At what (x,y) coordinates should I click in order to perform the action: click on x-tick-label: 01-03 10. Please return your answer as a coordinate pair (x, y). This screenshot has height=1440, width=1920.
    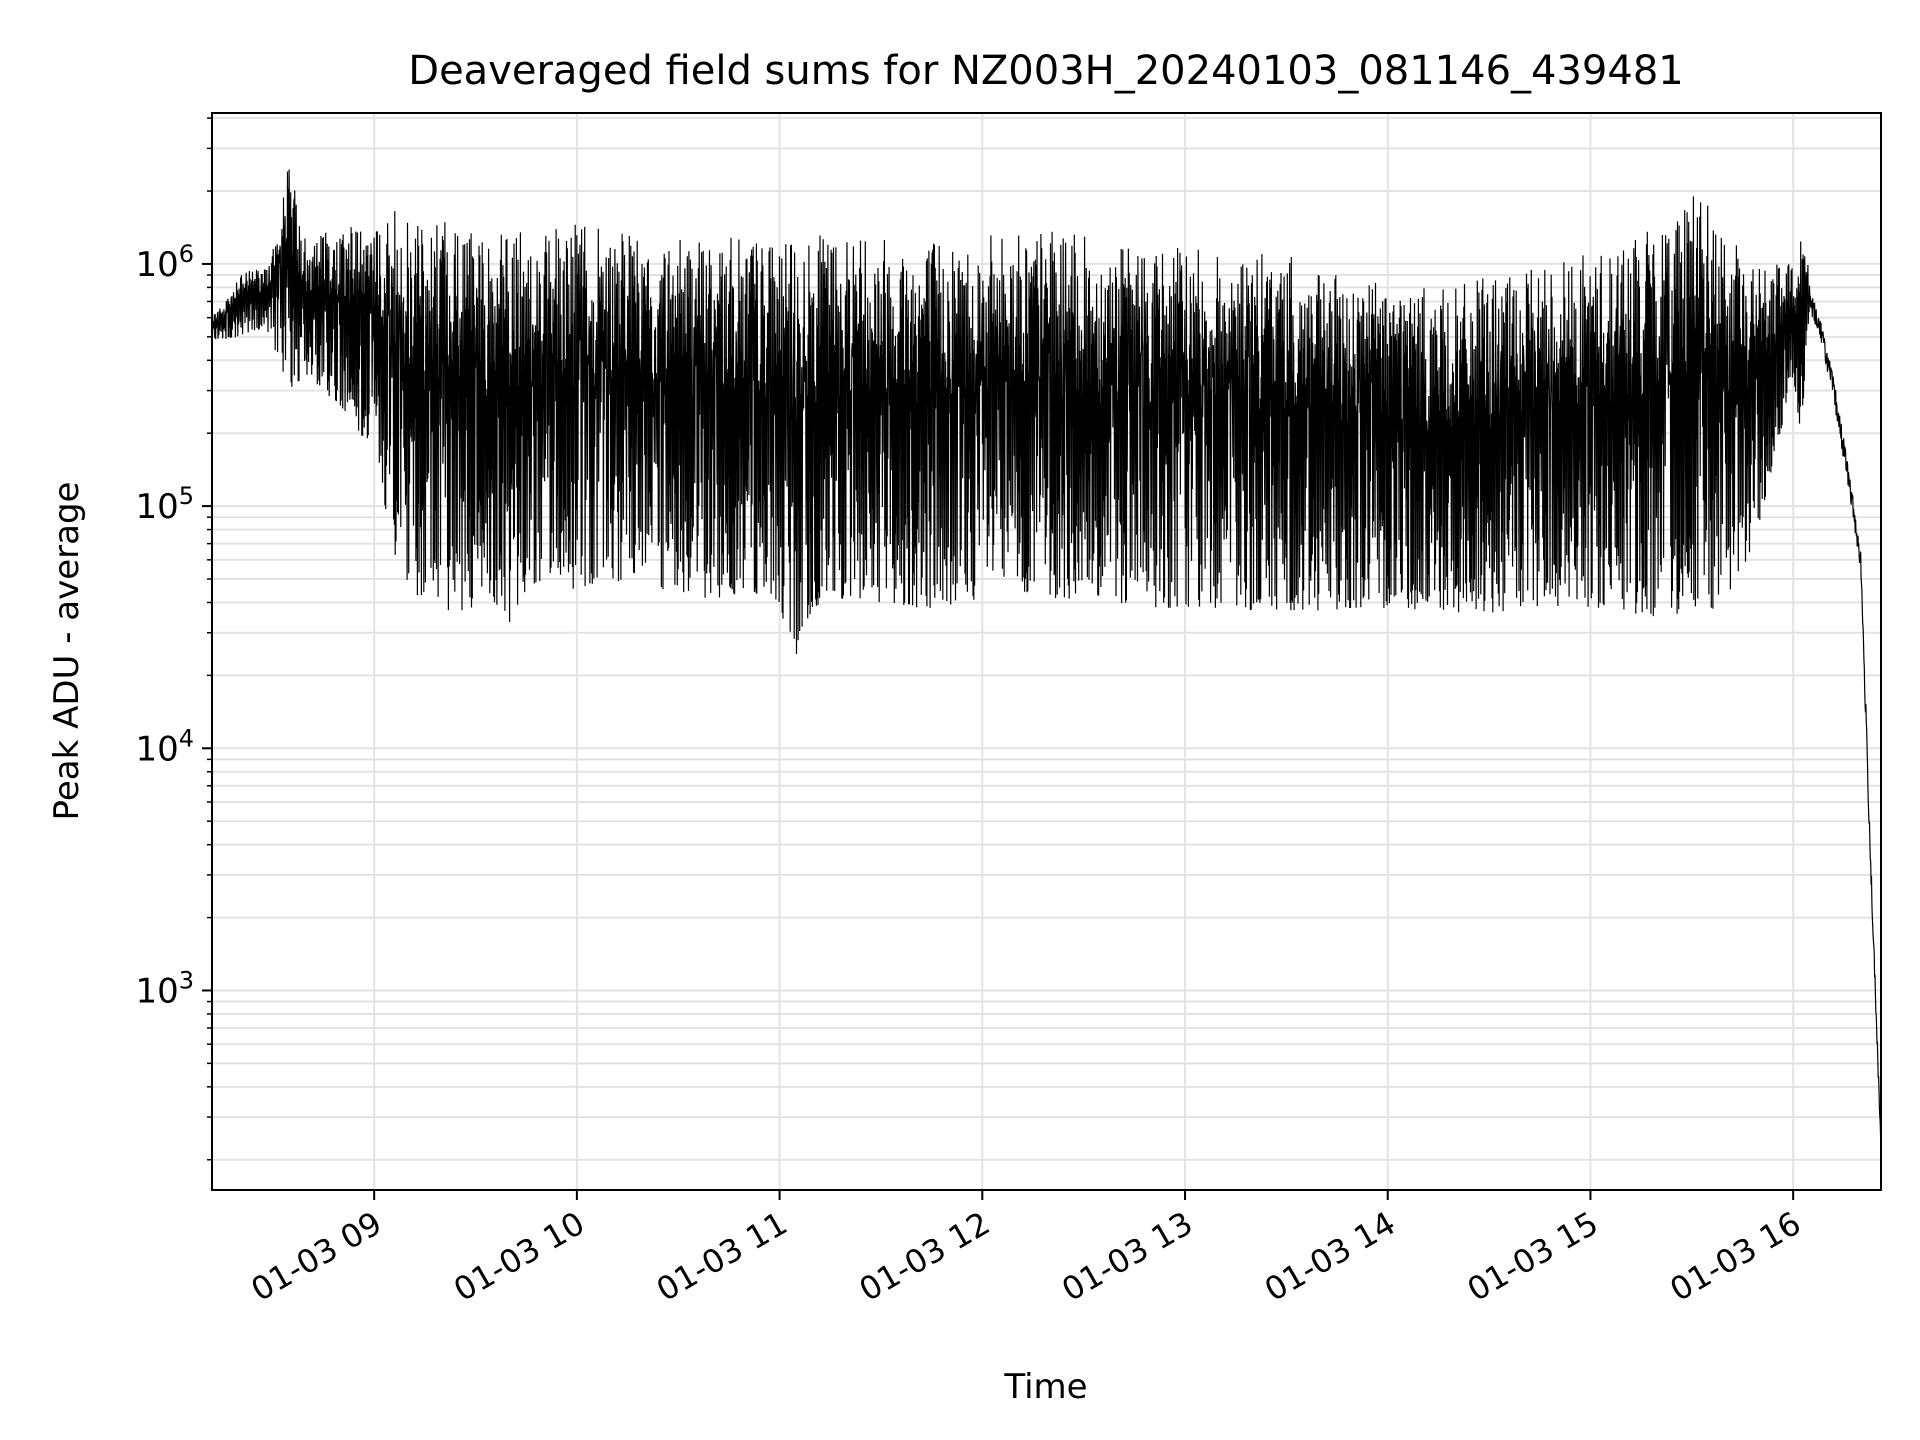
    Looking at the image, I should click on (519, 1256).